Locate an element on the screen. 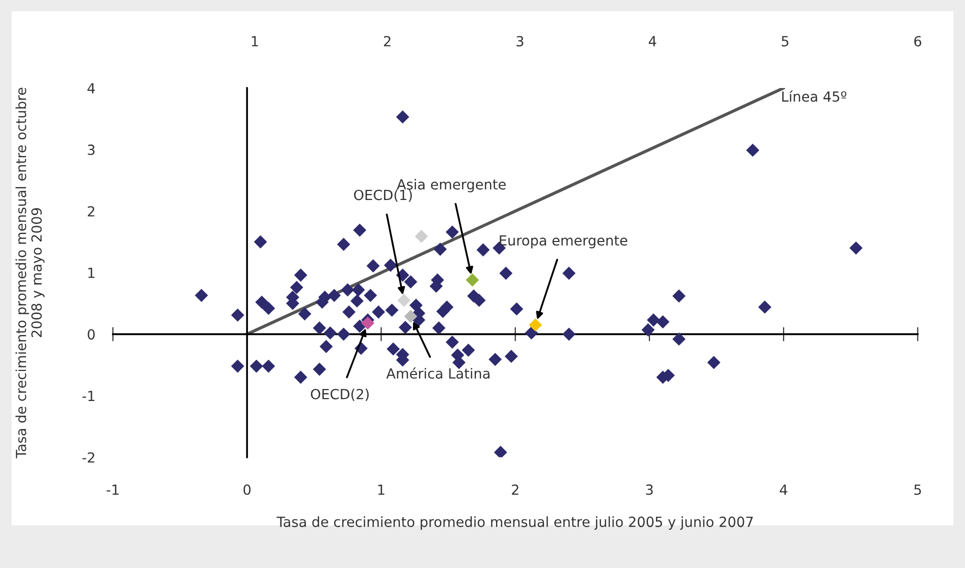 This screenshot has height=568, width=965. y-tick-label: -1 is located at coordinates (88, 395).